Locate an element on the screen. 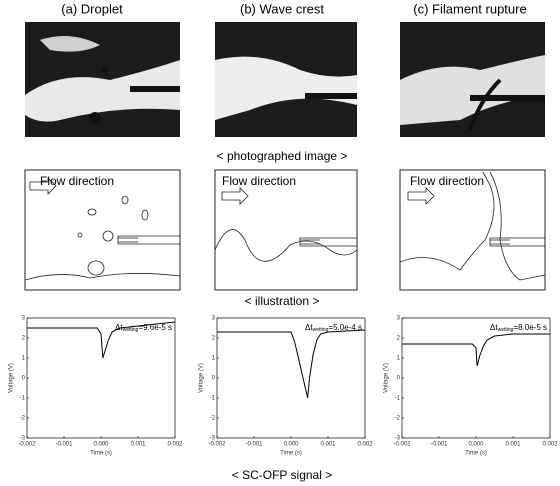 This screenshot has height=486, width=560. annotation: Δtwetting=5.0e-4 s is located at coordinates (333, 328).